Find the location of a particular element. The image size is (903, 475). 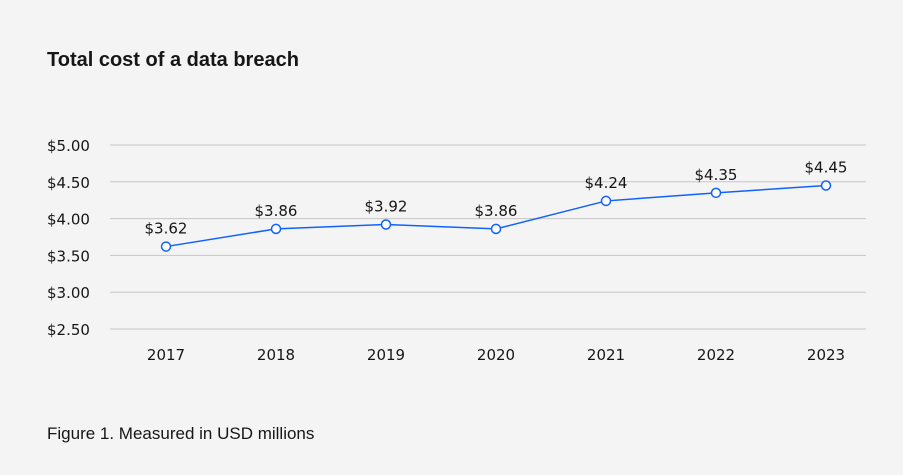

x-tick-label: 2020 is located at coordinates (496, 355).